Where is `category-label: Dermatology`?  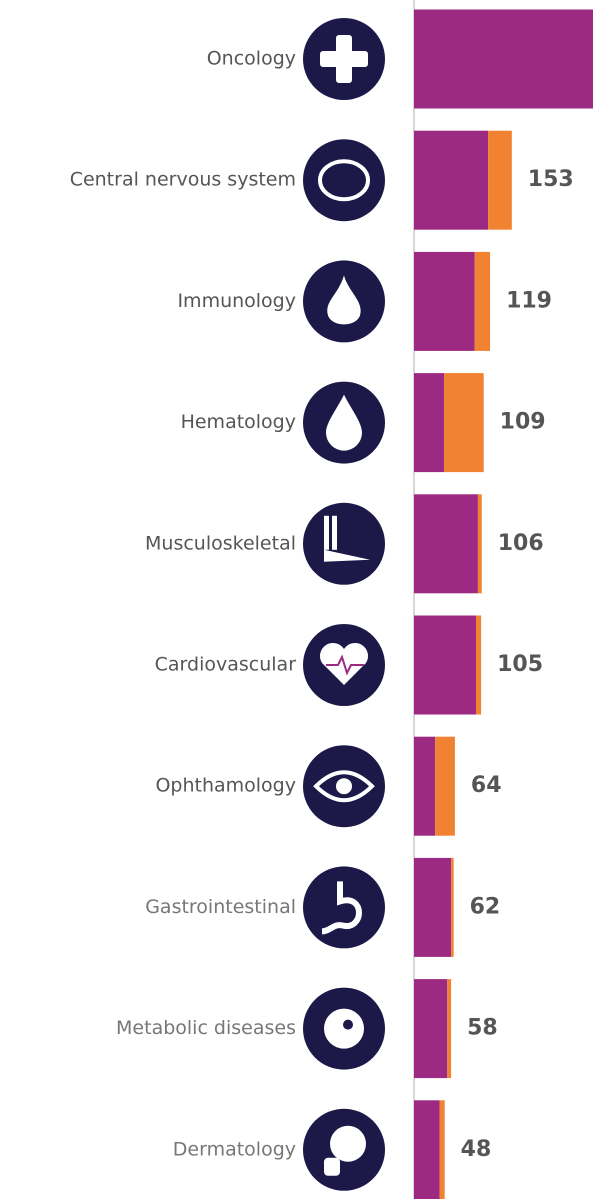 category-label: Dermatology is located at coordinates (234, 1149).